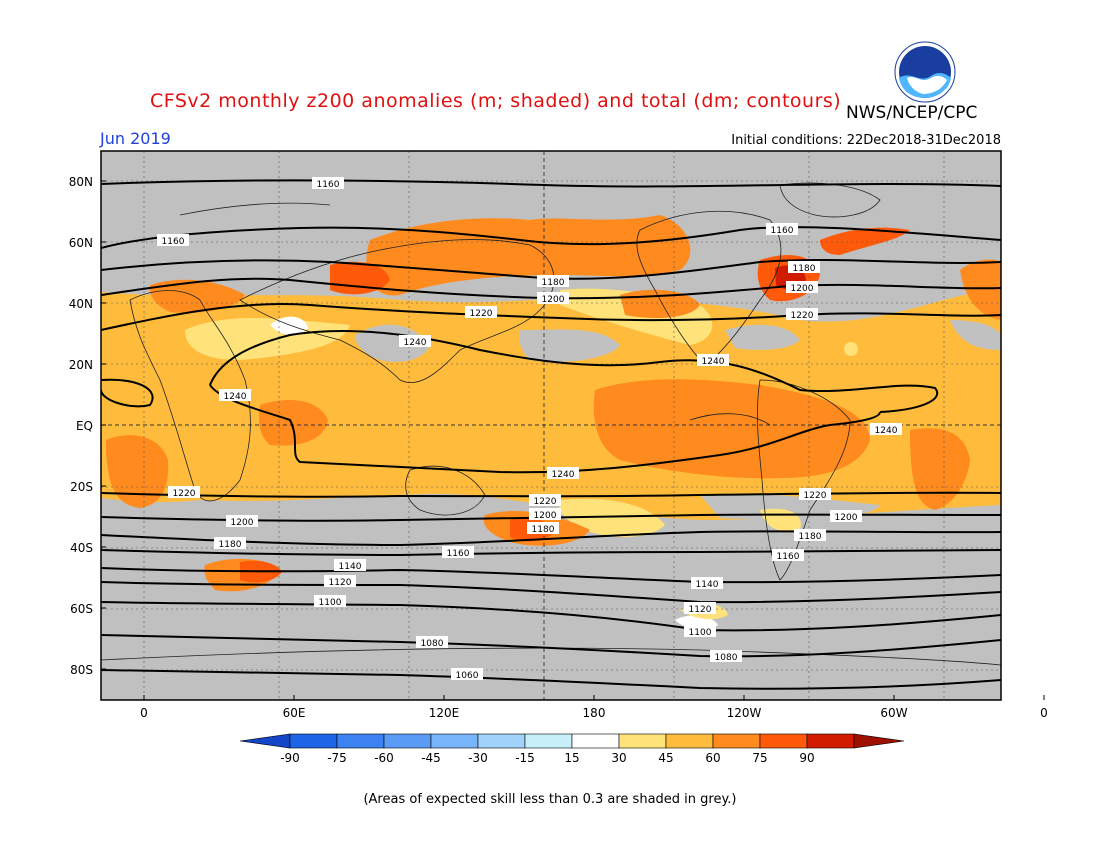 The image size is (1100, 850). Describe the element at coordinates (265, 741) in the screenshot. I see `colorbar-left-arrow` at that location.